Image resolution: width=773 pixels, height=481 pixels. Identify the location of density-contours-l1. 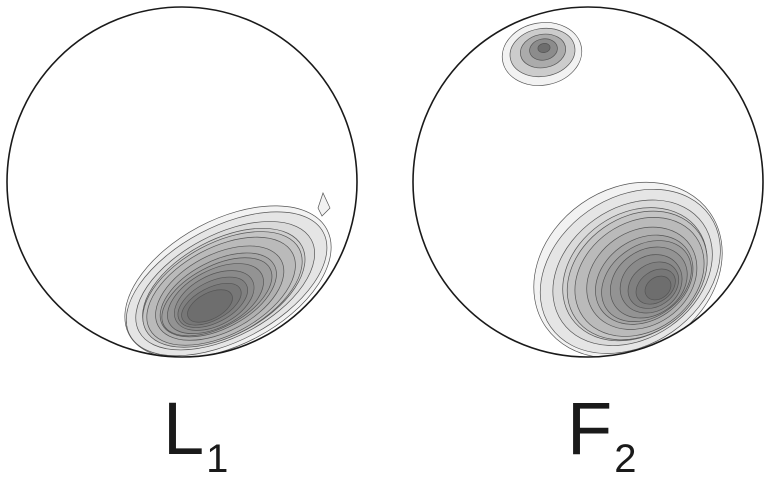
(228, 274).